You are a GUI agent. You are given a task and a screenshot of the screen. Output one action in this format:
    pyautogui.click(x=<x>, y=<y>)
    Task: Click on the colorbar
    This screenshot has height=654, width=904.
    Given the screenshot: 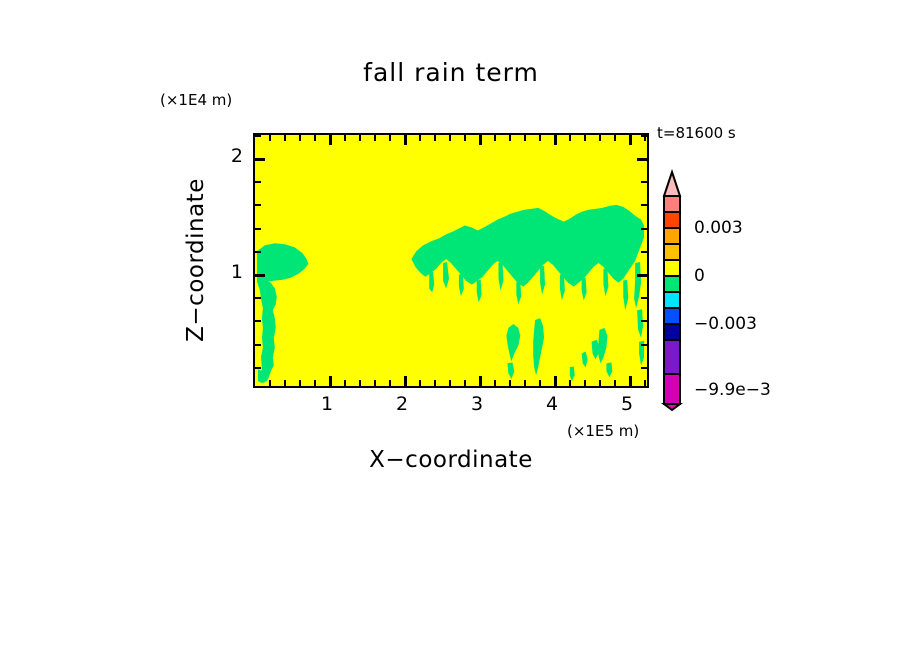 What is the action you would take?
    pyautogui.click(x=672, y=290)
    